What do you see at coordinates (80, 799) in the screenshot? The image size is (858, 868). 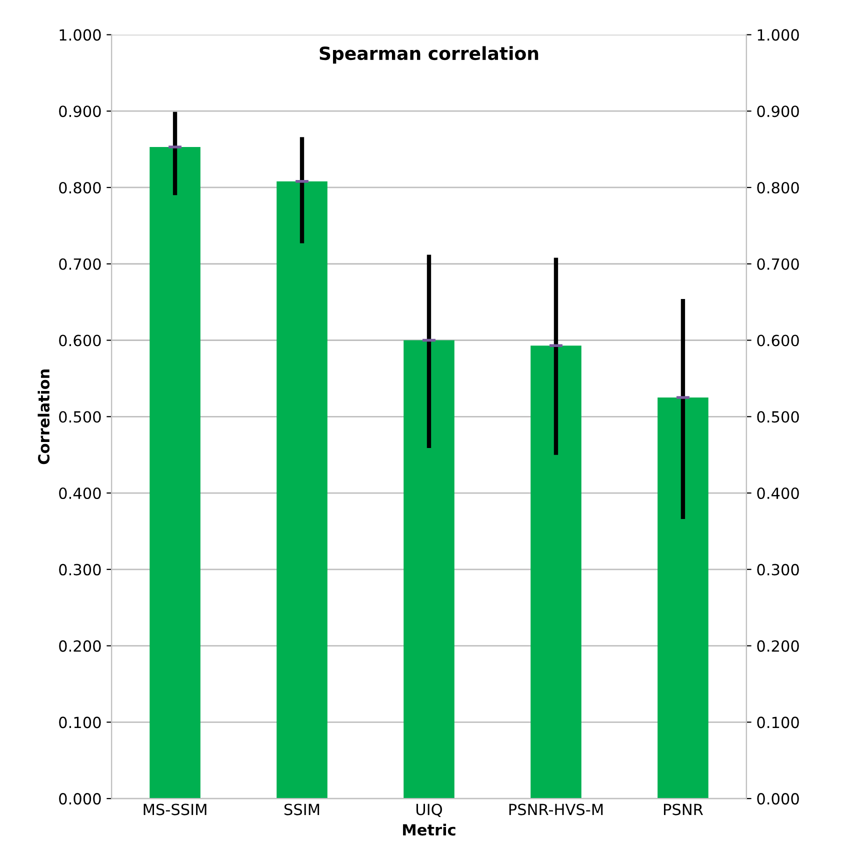 I see `y-tick-label: 0.000` at bounding box center [80, 799].